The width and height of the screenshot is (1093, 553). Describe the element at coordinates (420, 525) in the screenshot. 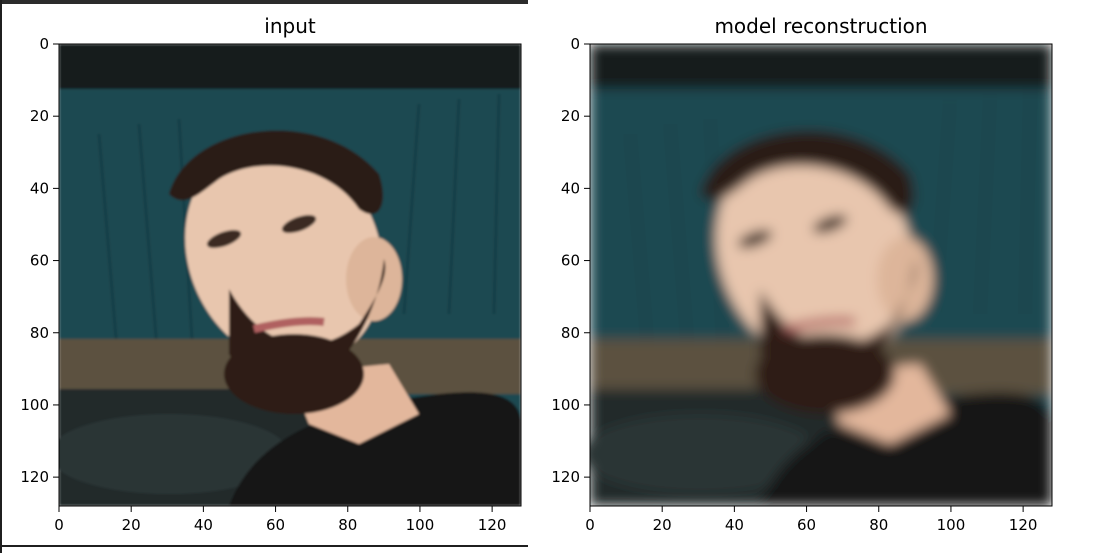

I see `input-xtick-label: 100` at that location.